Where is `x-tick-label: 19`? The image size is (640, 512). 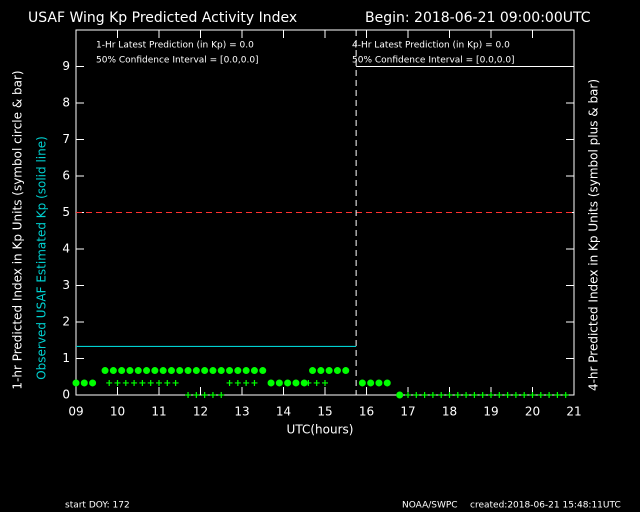 x-tick-label: 19 is located at coordinates (490, 412).